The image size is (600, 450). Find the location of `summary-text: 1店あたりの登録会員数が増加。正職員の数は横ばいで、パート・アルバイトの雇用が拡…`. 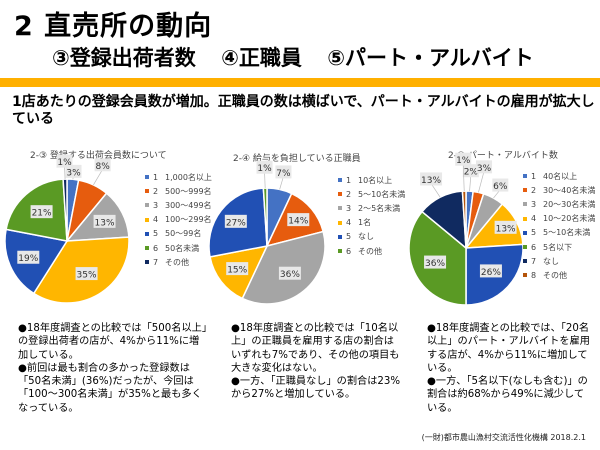

summary-text: 1店あたりの登録会員数が増加。正職員の数は横ばいで、パート・アルバイトの雇用が拡… is located at coordinates (303, 110).